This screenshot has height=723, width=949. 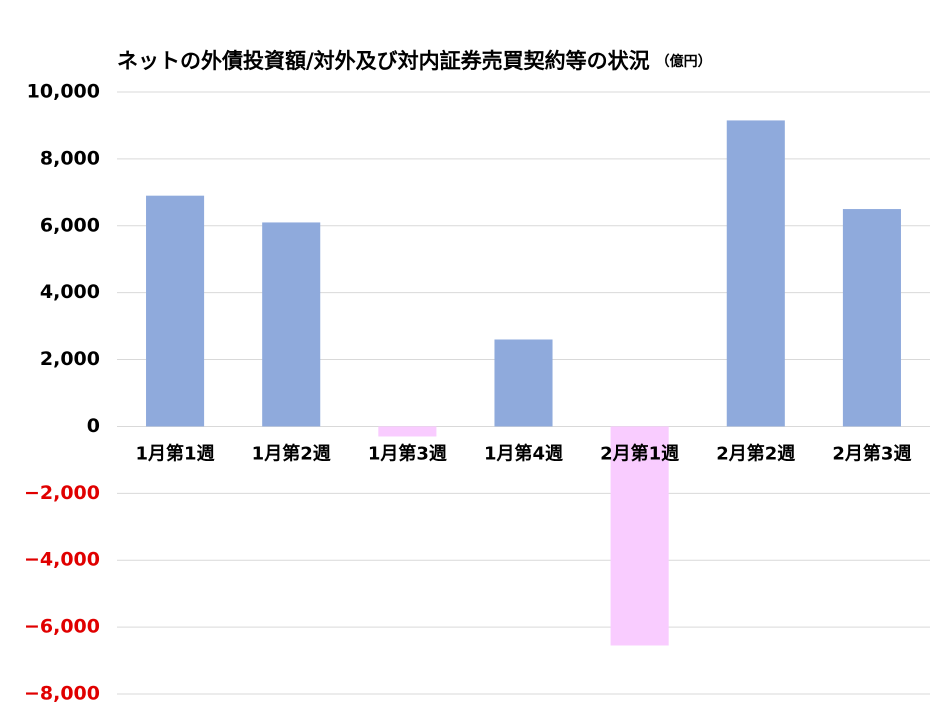 What do you see at coordinates (871, 453) in the screenshot?
I see `x-tick-label: 2月第3週` at bounding box center [871, 453].